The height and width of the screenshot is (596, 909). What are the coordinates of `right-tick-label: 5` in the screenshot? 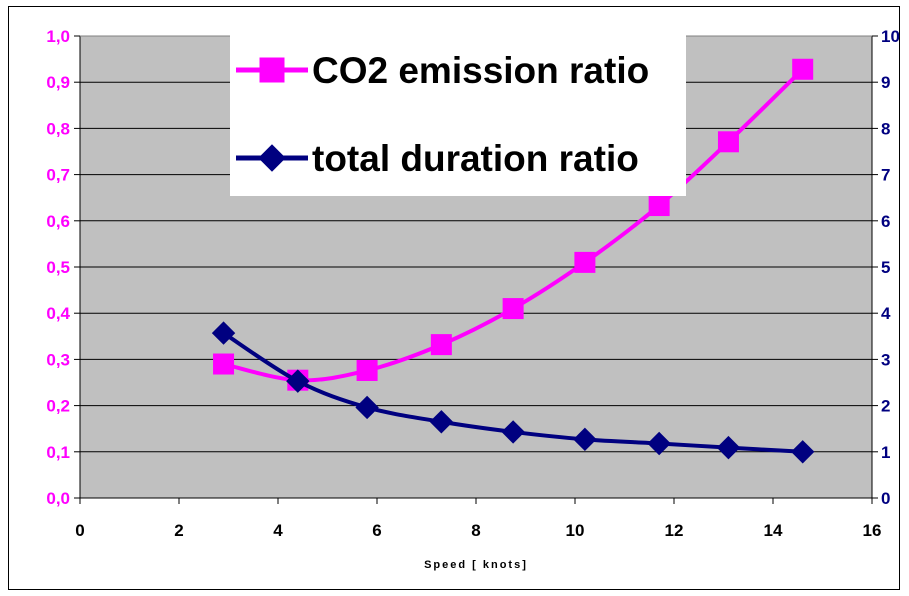 It's located at (885, 267).